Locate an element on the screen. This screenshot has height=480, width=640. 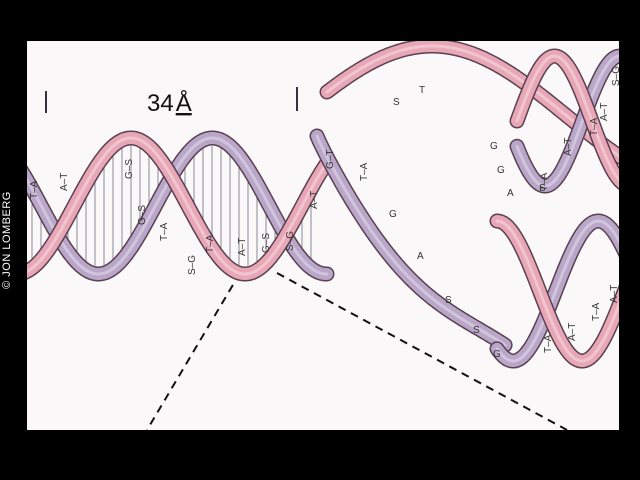
single-strand-base: T is located at coordinates (422, 90).